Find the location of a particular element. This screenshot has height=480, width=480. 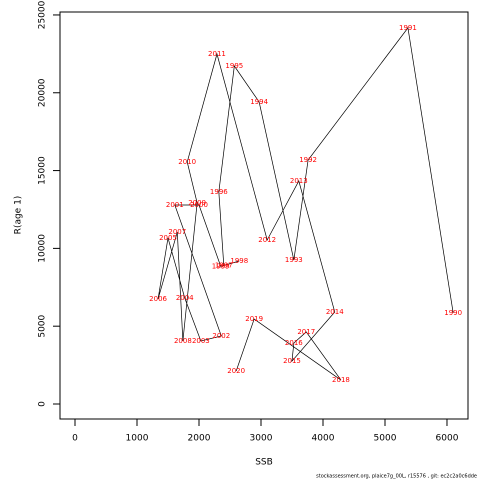

year-label: 2013 is located at coordinates (299, 181).